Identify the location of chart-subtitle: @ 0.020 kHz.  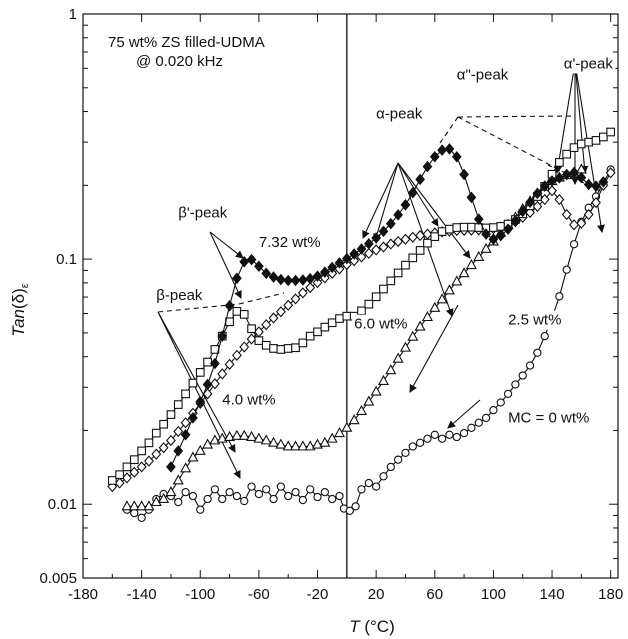
(179, 61).